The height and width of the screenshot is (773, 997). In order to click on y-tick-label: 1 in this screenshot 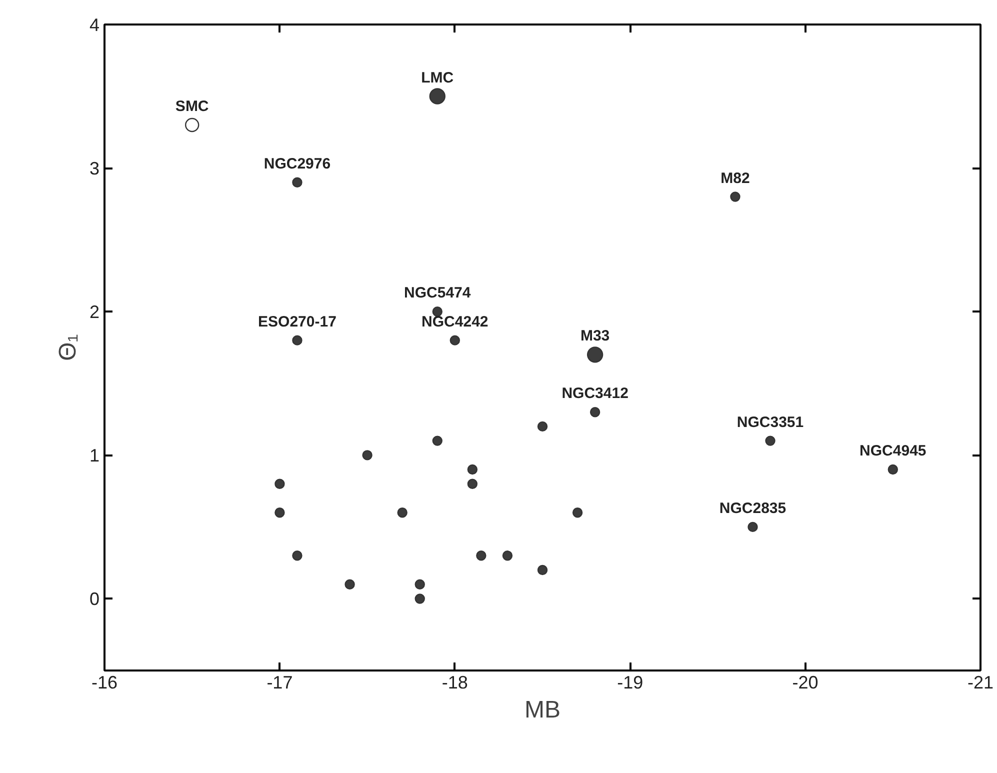, I will do `click(94, 456)`.